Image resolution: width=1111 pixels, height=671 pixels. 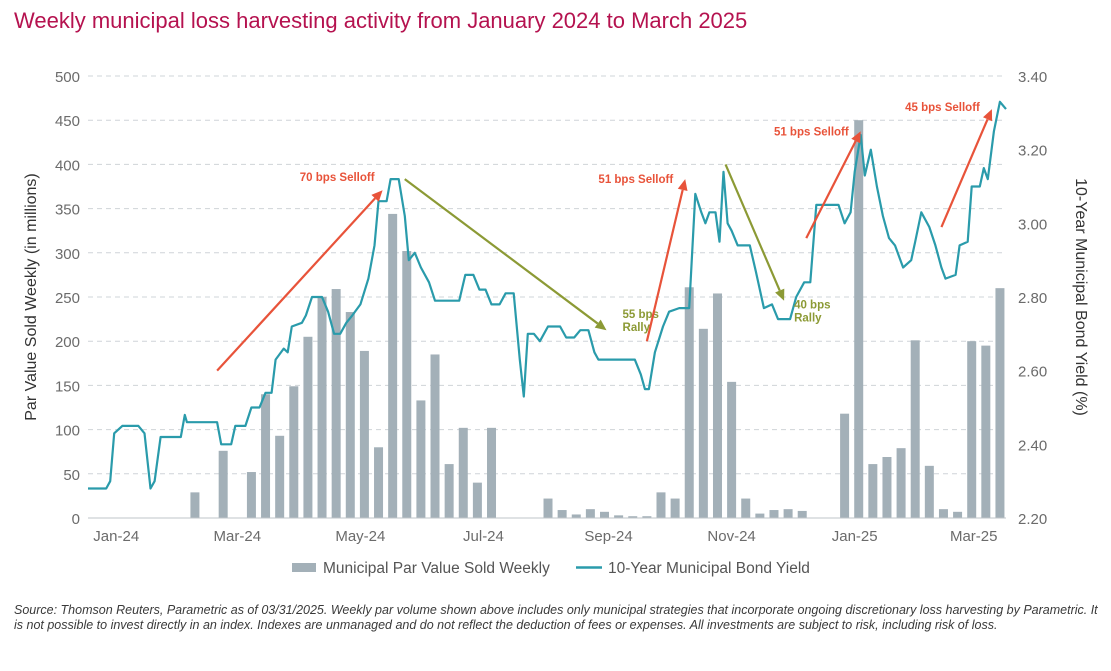 I want to click on x-tick-label: Mar-24, so click(x=238, y=536).